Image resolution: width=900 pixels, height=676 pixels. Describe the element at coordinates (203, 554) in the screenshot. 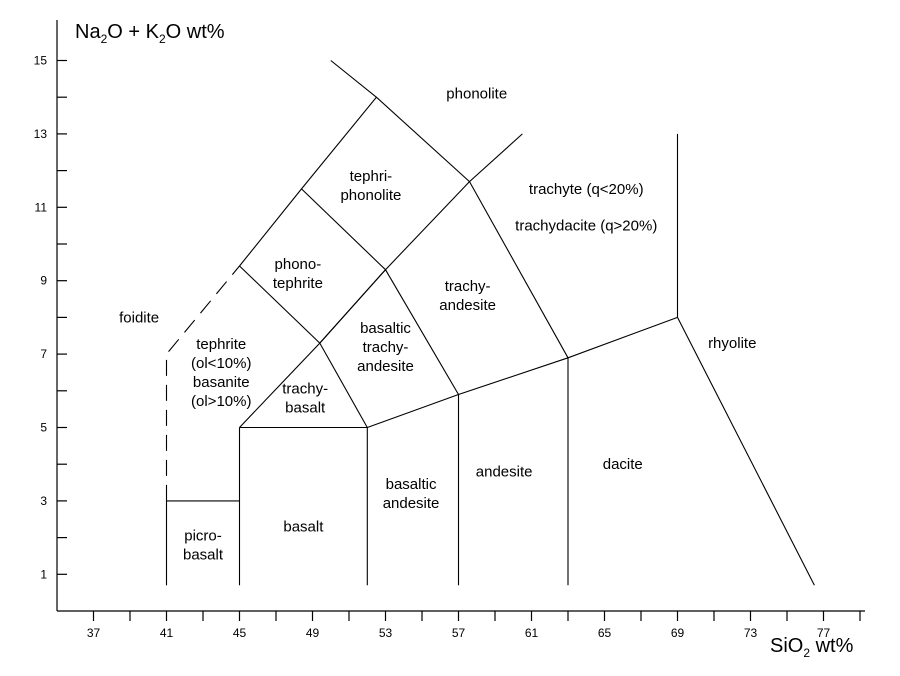

I see `field-label-picrobasalt: basalt` at that location.